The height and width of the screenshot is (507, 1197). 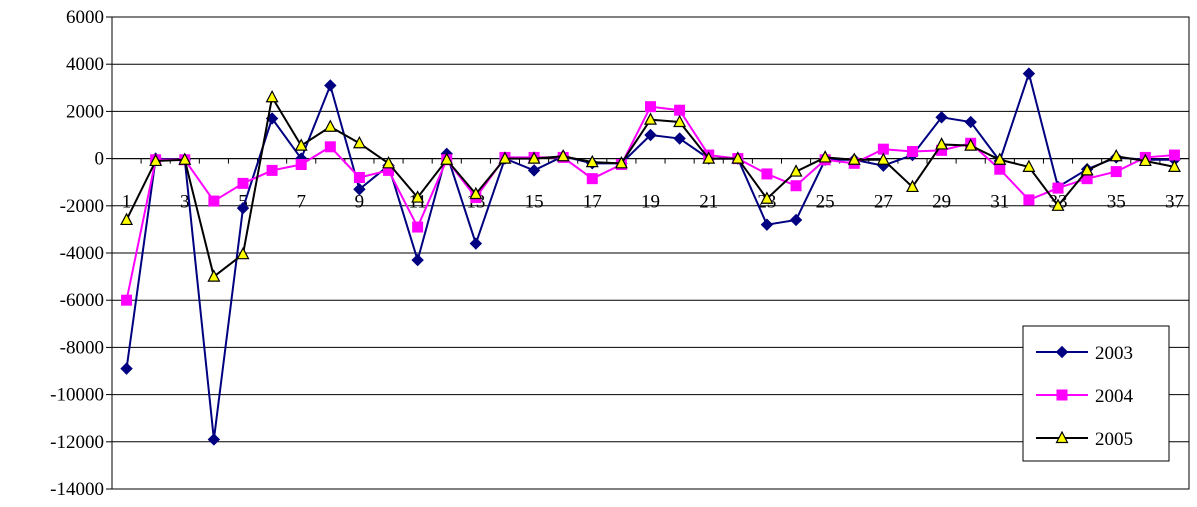 What do you see at coordinates (85, 17) in the screenshot?
I see `y-tick-label: 6000` at bounding box center [85, 17].